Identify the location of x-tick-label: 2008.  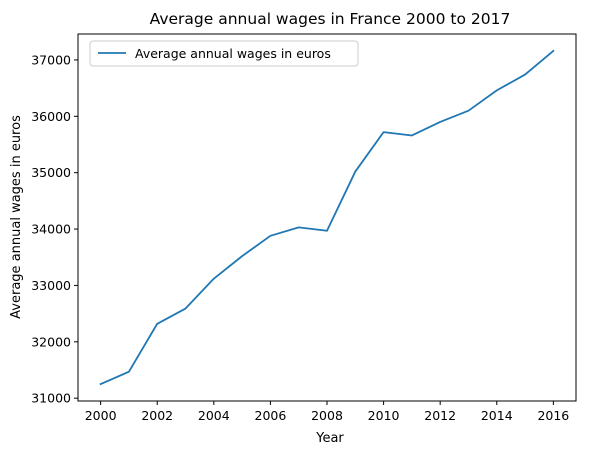
(327, 415).